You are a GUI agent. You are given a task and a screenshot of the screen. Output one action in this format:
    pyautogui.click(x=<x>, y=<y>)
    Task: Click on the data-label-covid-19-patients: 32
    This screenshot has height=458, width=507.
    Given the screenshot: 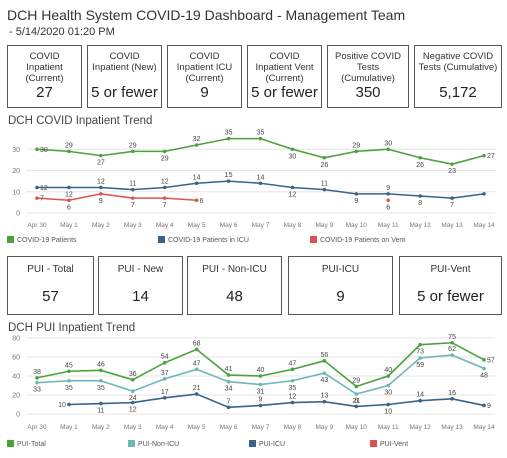 What is the action you would take?
    pyautogui.click(x=197, y=139)
    